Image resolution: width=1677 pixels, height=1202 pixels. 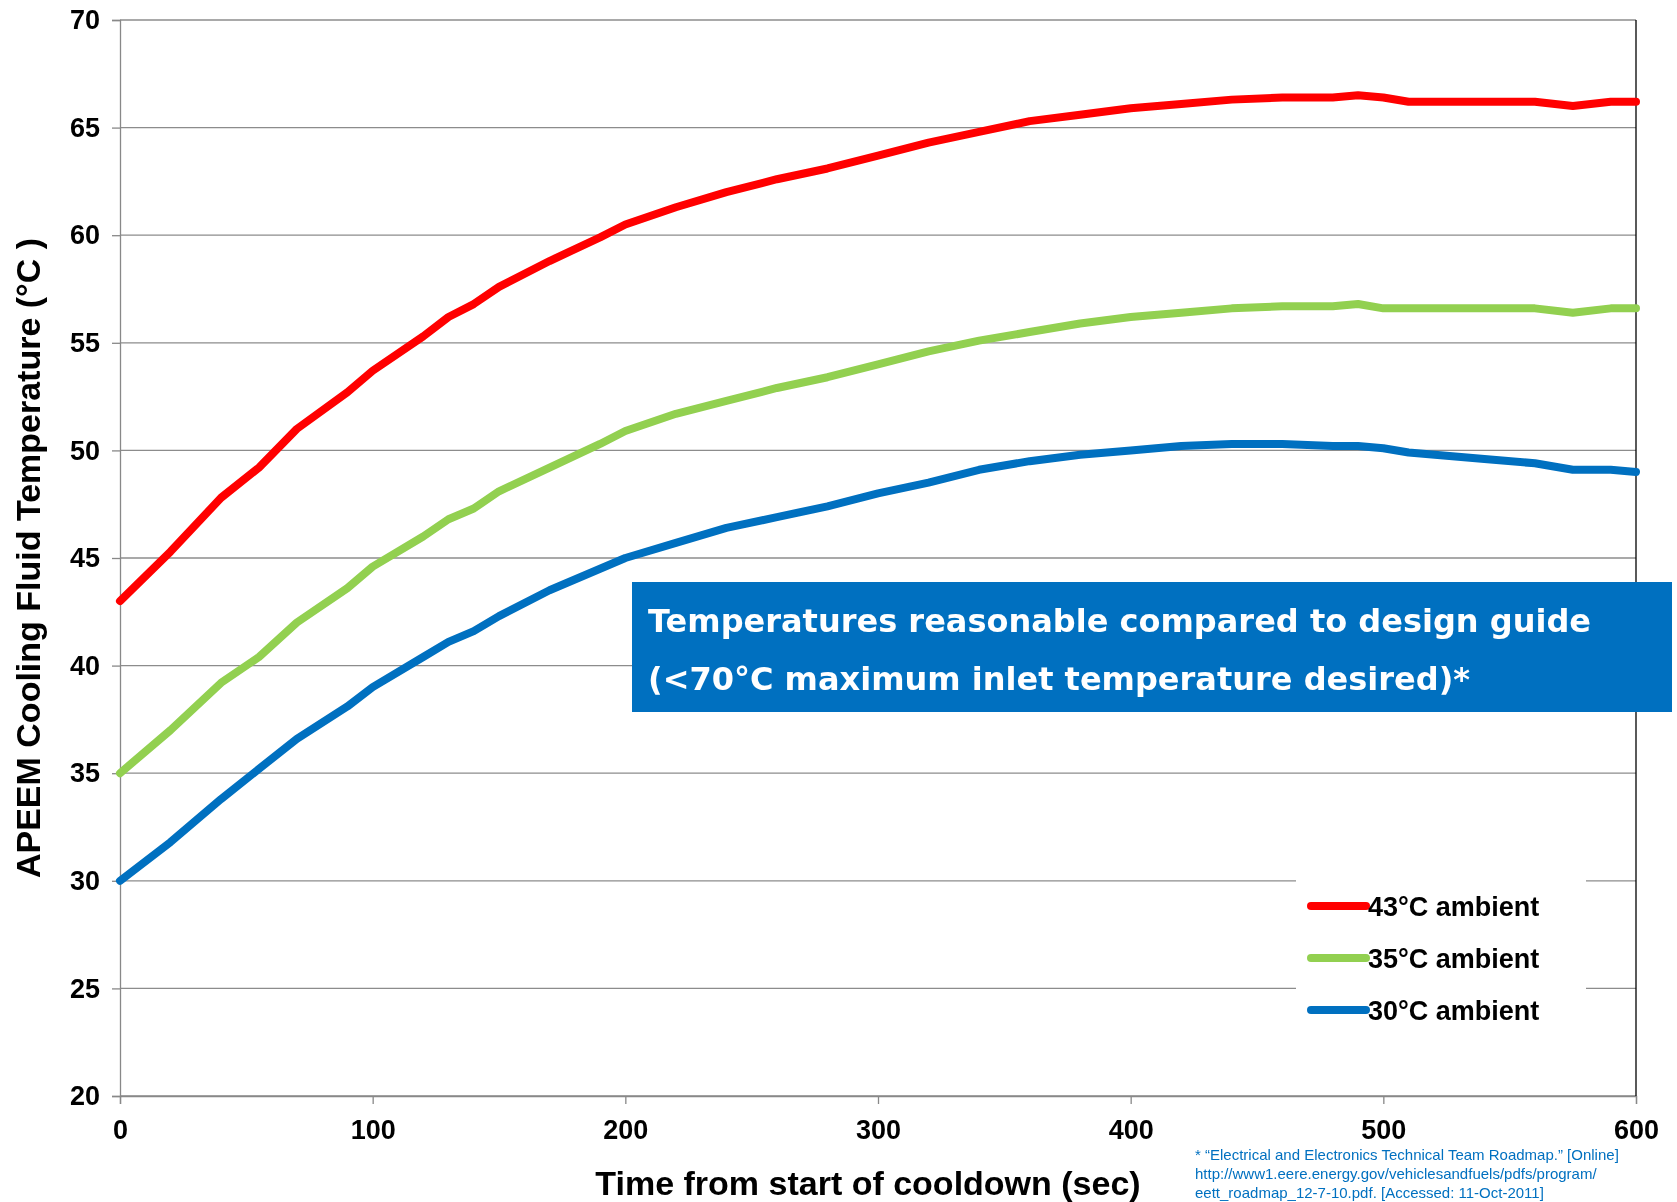 What do you see at coordinates (84, 1096) in the screenshot?
I see `y-tick-label: 20` at bounding box center [84, 1096].